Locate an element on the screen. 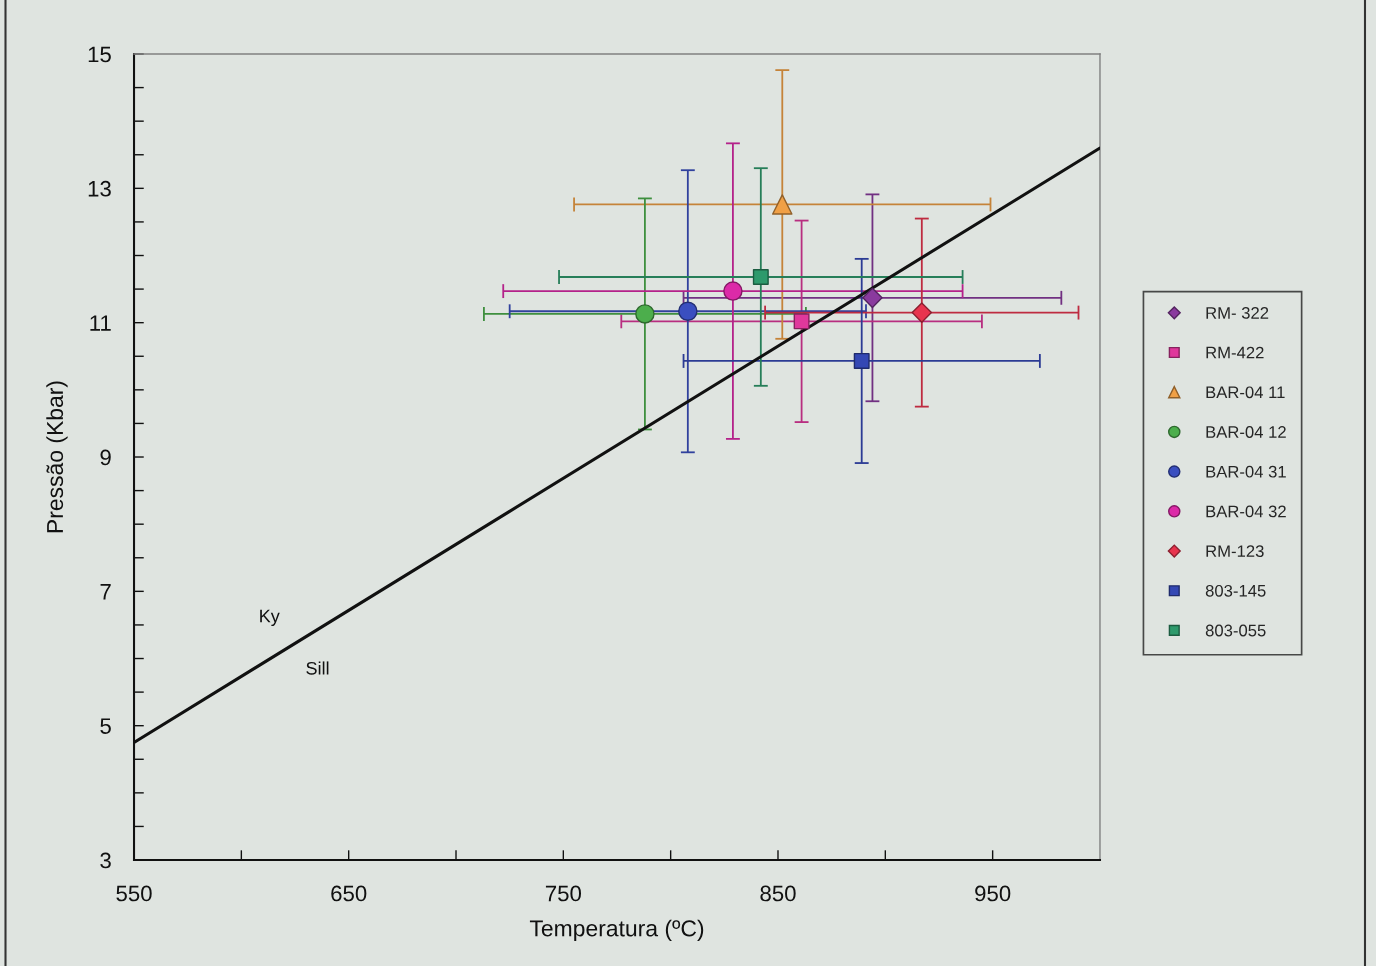  y-tick-label: 11 is located at coordinates (100, 323).